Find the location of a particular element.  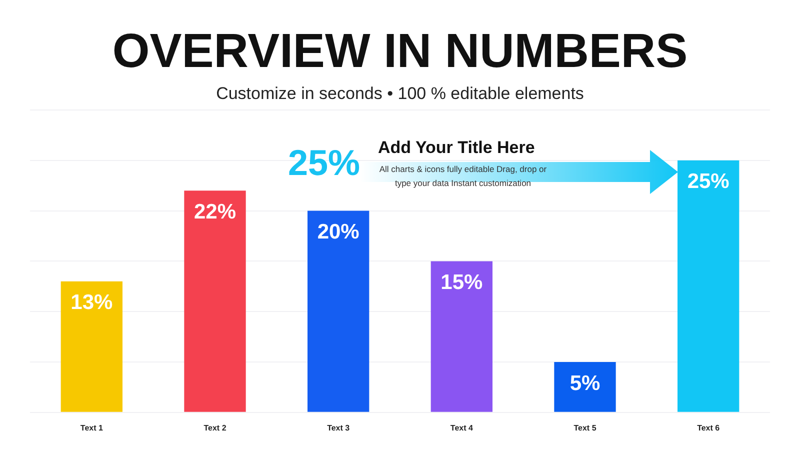

data-label: 15% is located at coordinates (462, 282).